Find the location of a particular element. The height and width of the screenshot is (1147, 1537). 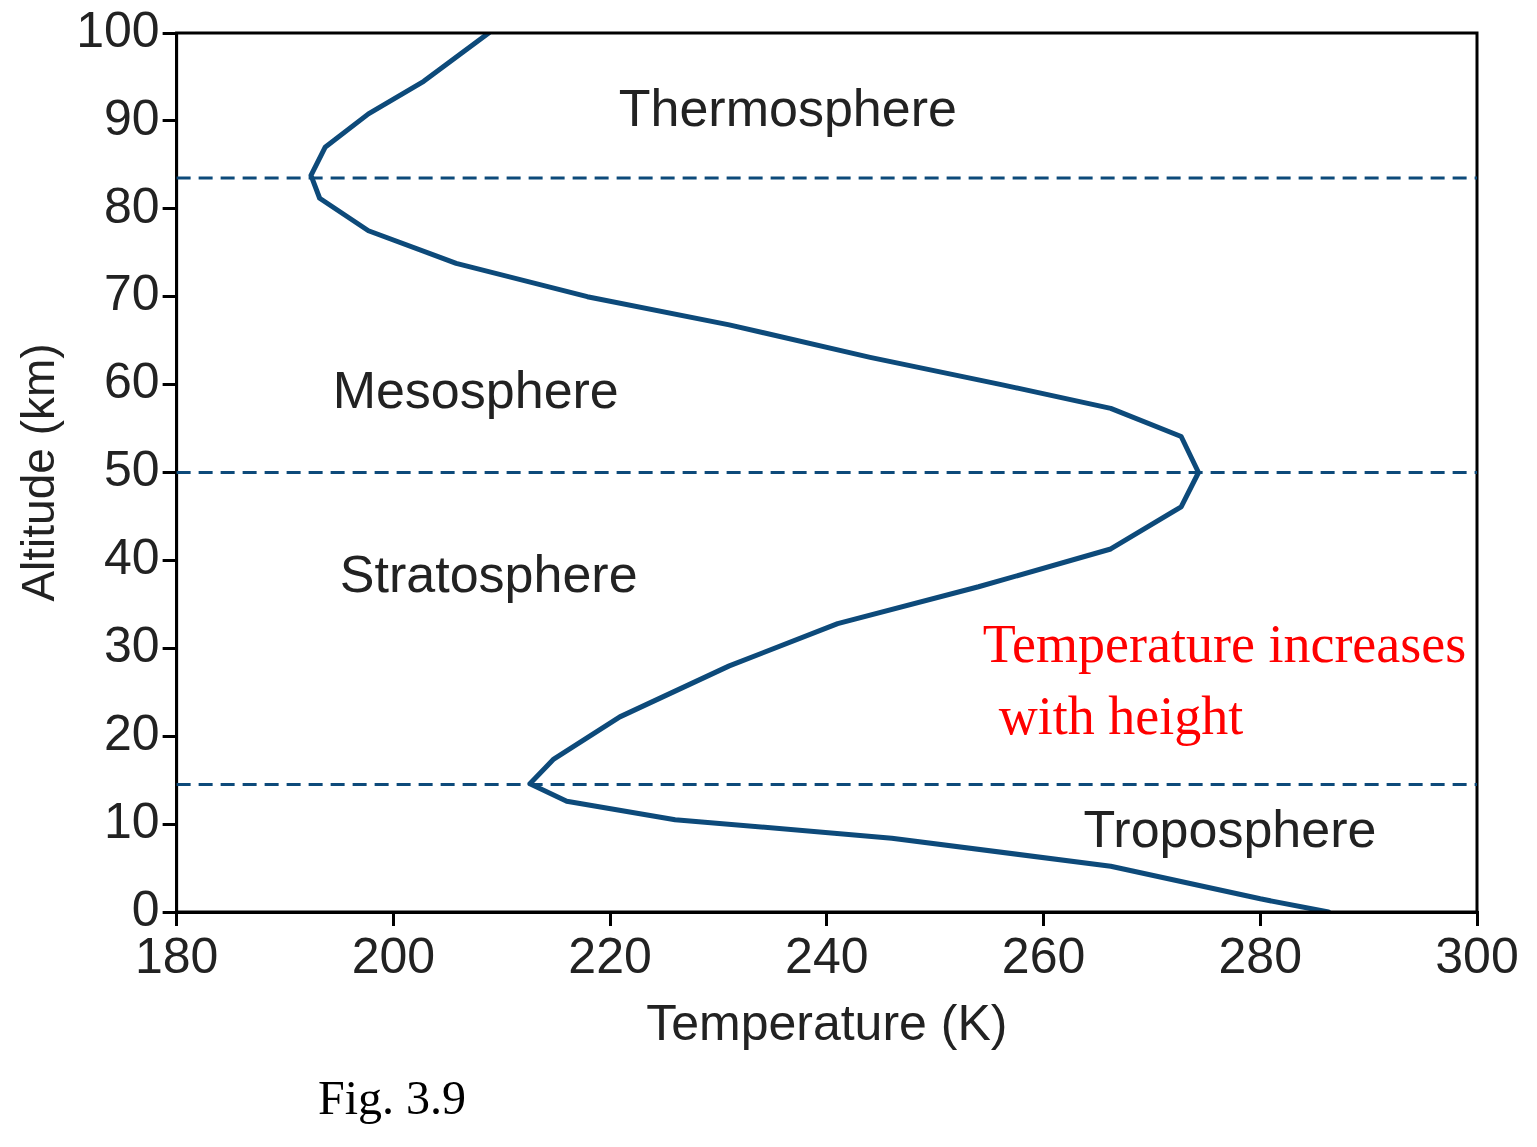

y-axis-title: Altitude (km) is located at coordinates (38, 472).